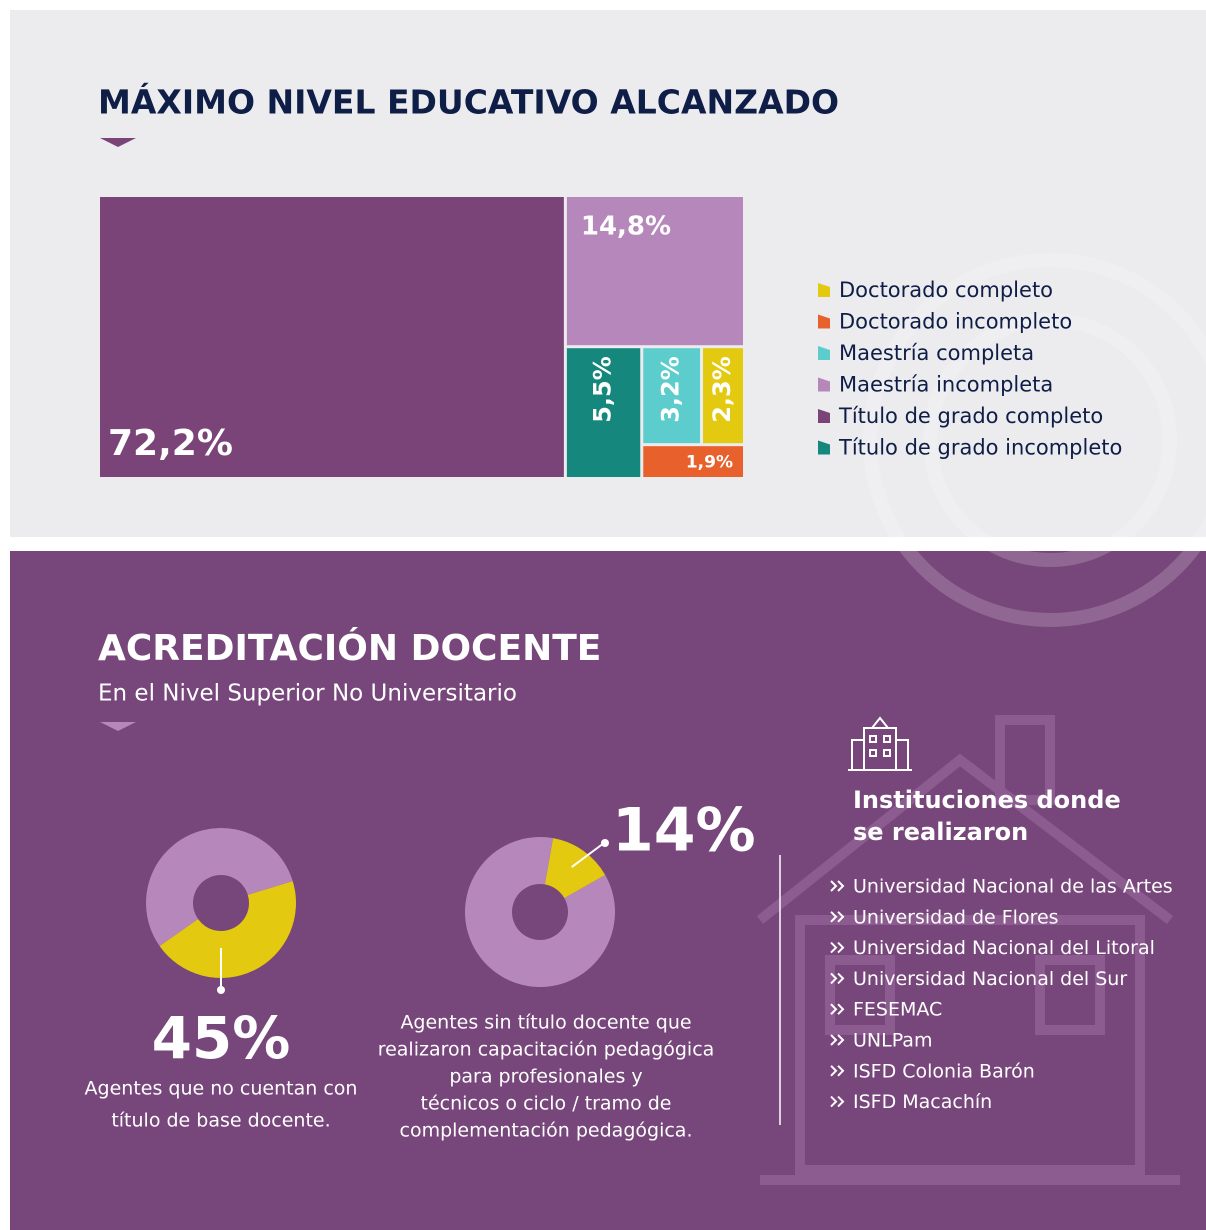 The width and height of the screenshot is (1206, 1230). Describe the element at coordinates (956, 917) in the screenshot. I see `institution: Universidad de Flores` at that location.